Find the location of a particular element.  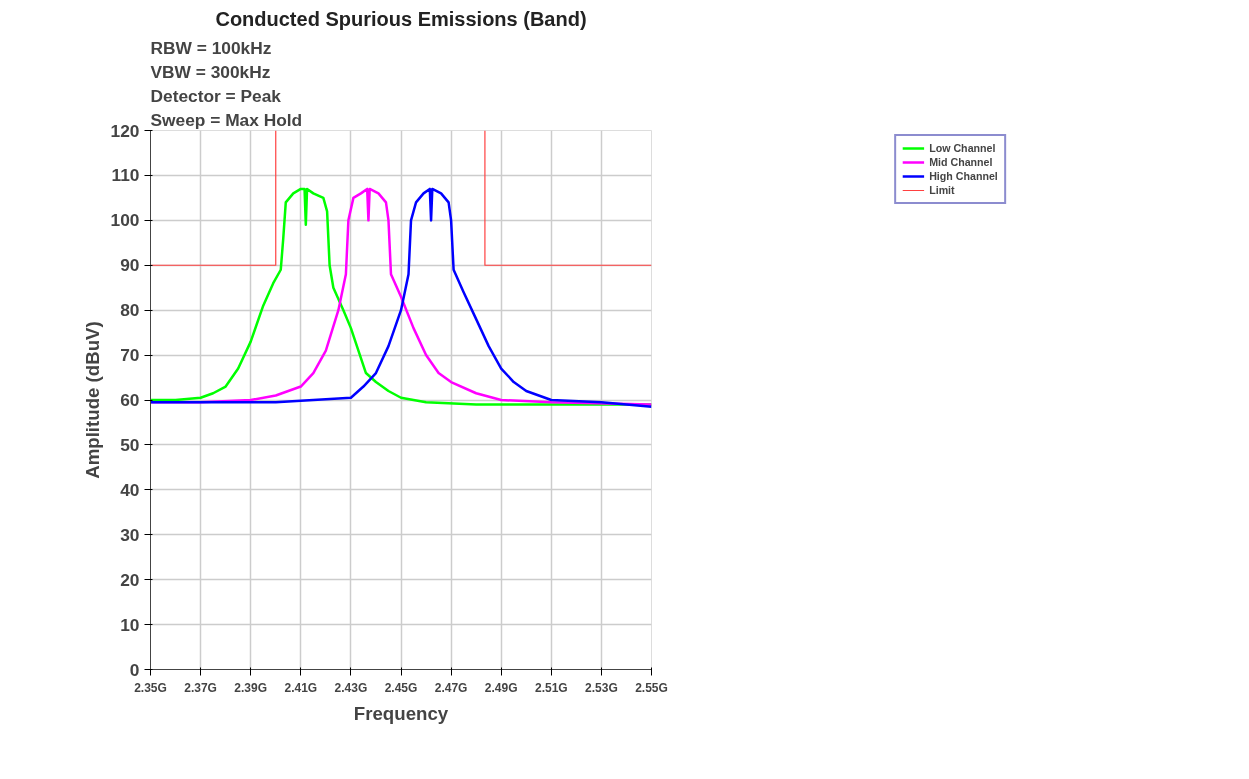

y-tick-label: 100 is located at coordinates (125, 220).